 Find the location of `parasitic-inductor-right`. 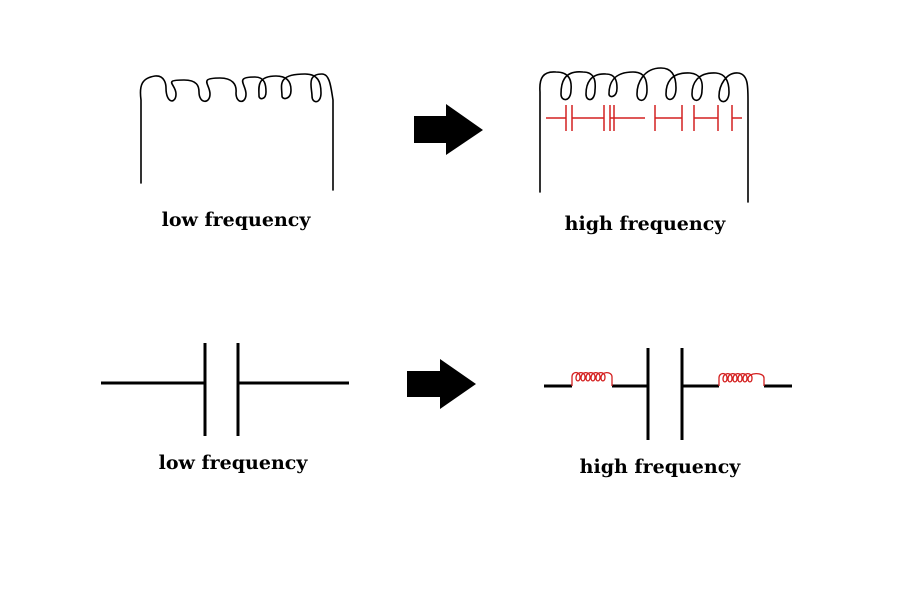

parasitic-inductor-right is located at coordinates (741, 379).